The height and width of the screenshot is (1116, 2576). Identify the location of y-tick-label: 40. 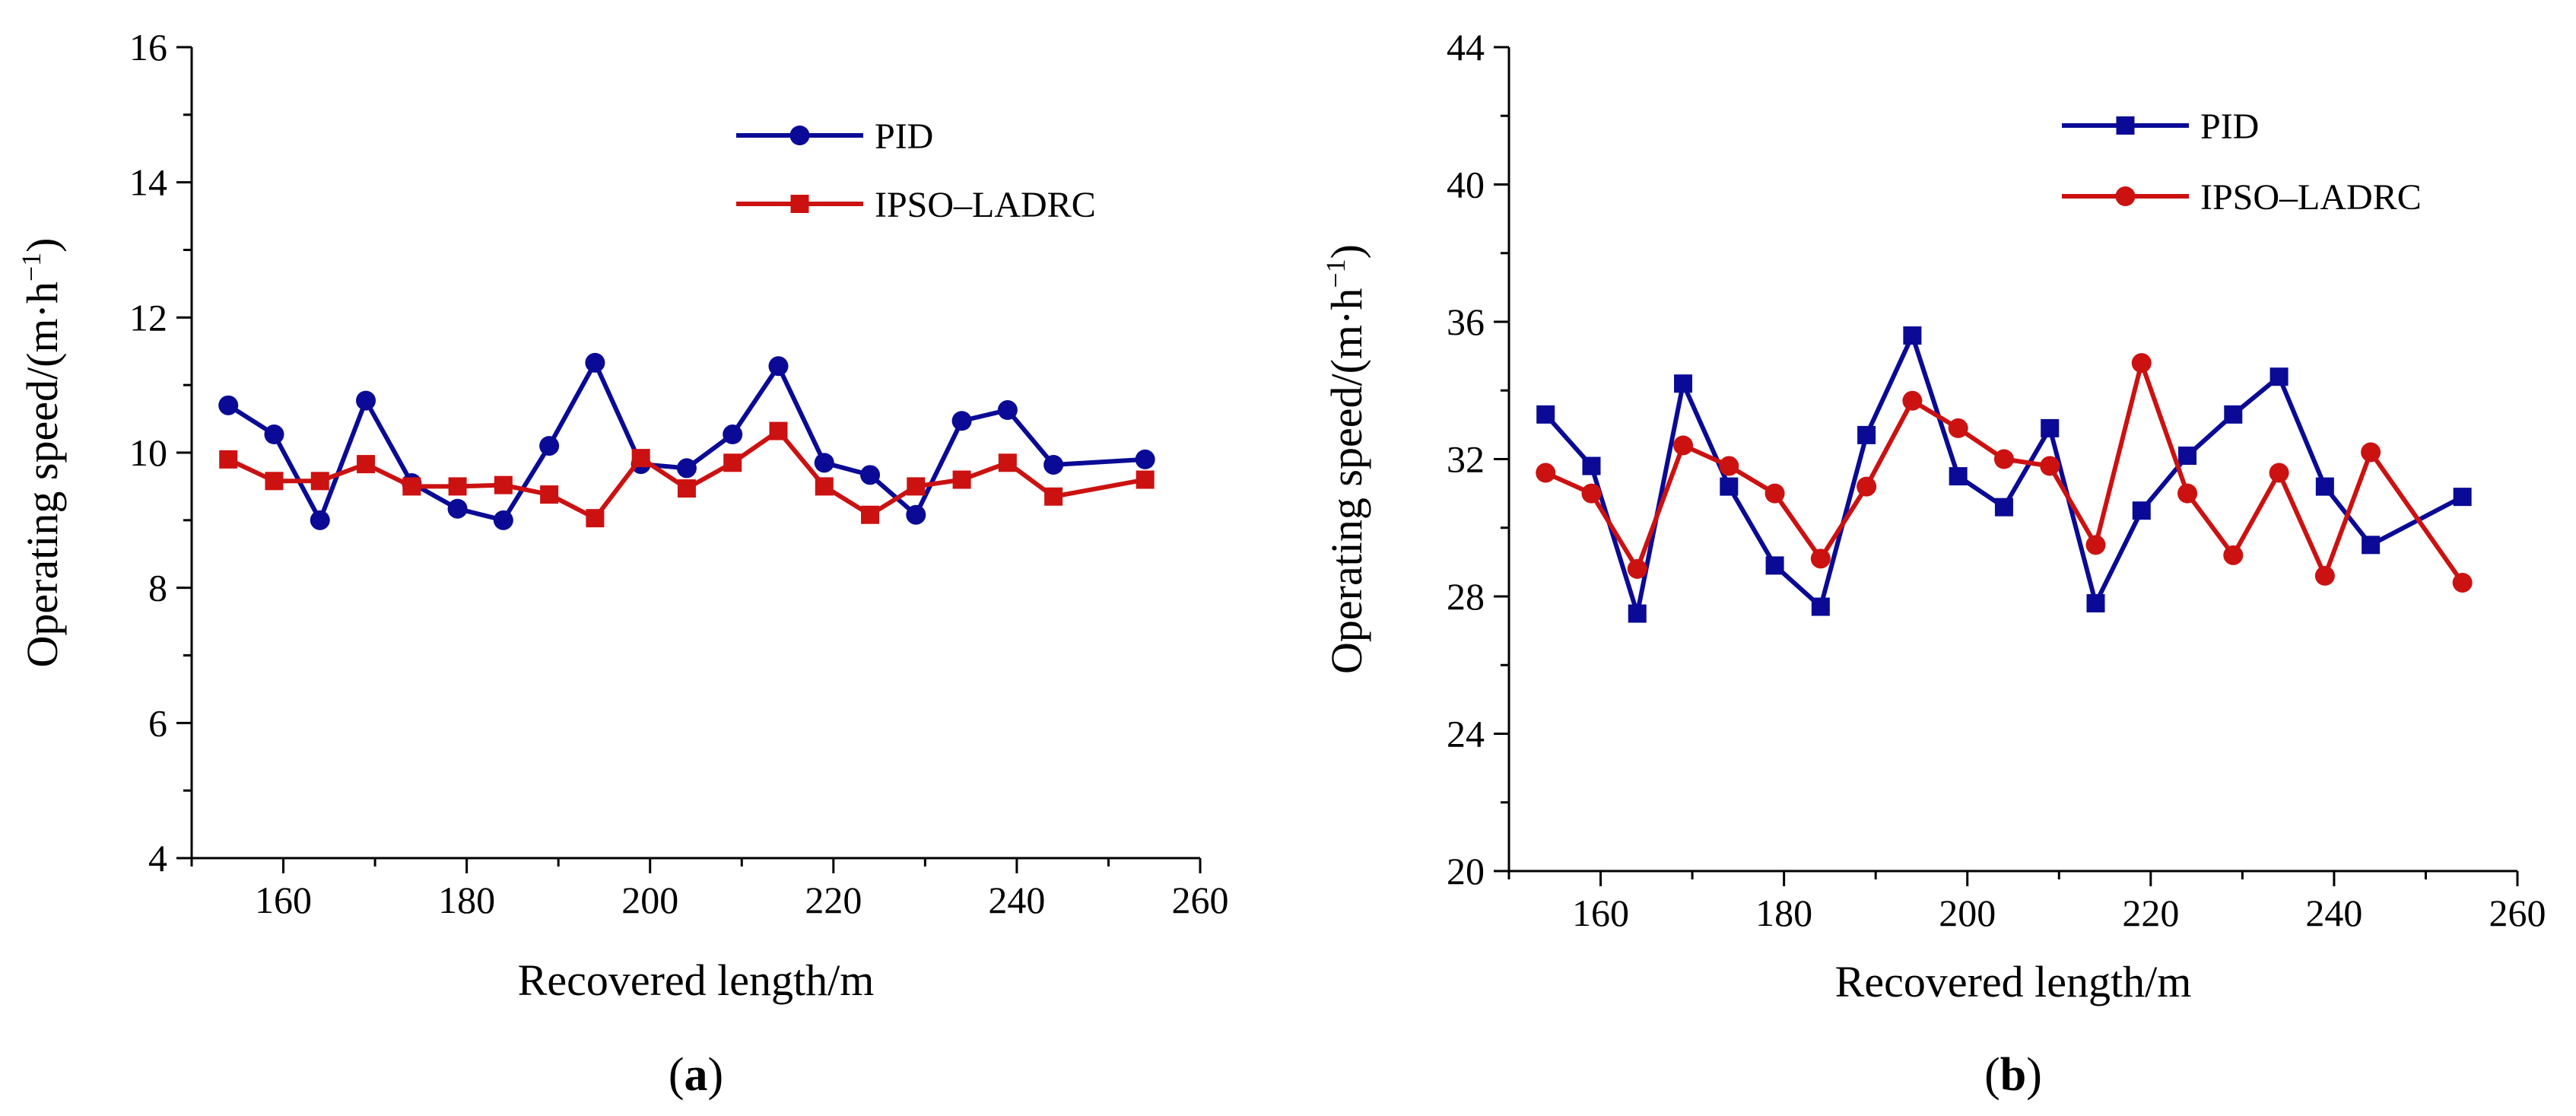
(1466, 185).